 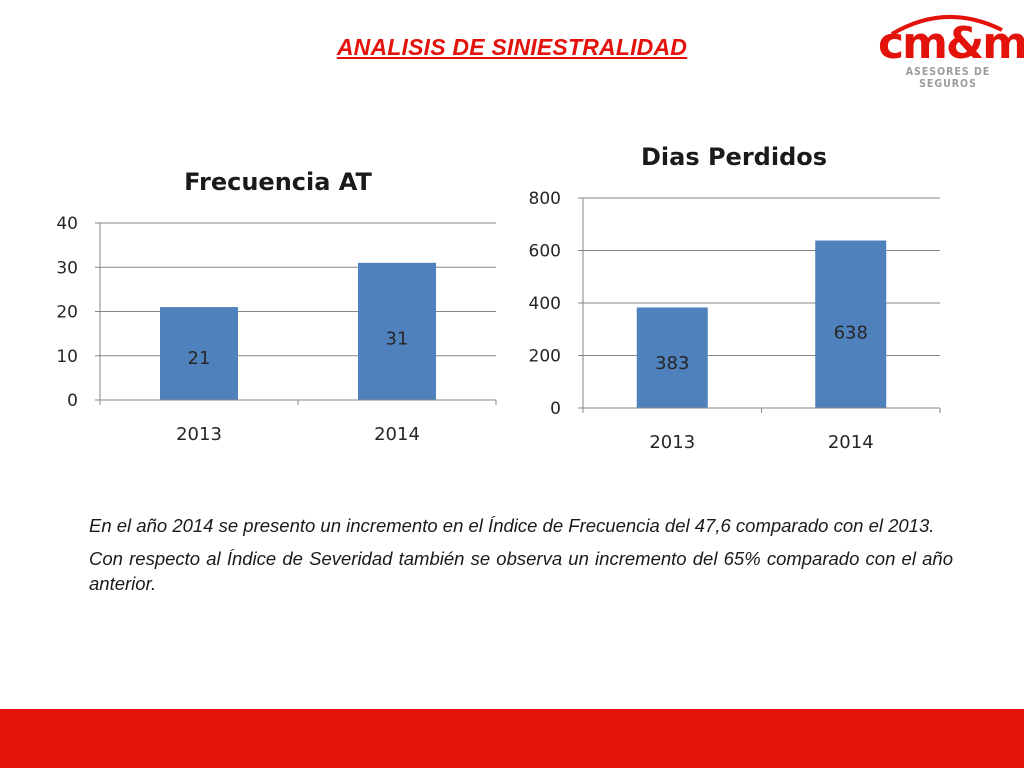 I want to click on y-tick-label: 40, so click(x=67, y=224).